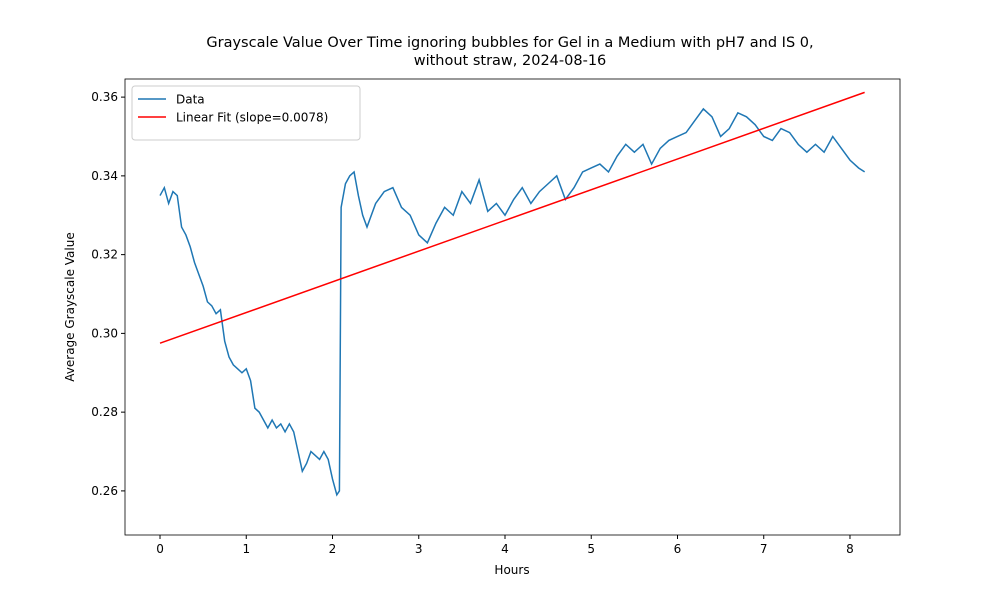  I want to click on x-tick-label: 7, so click(764, 549).